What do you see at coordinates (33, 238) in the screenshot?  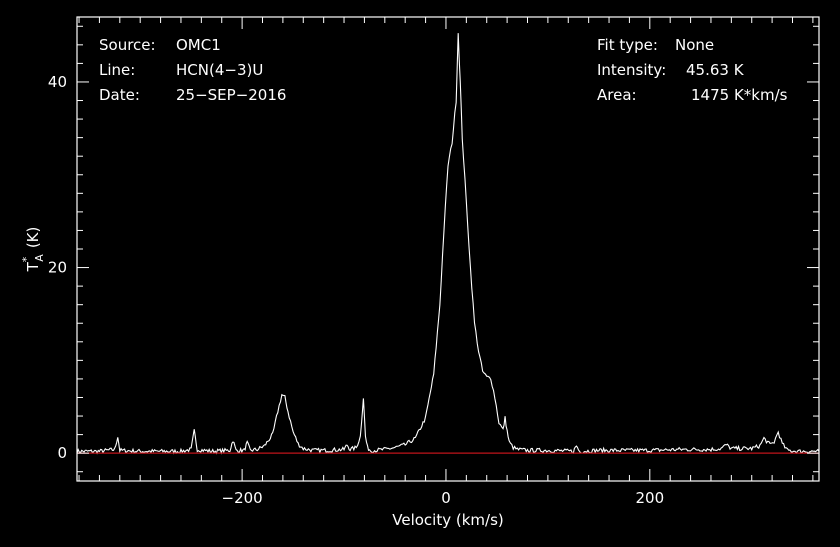 I see `y-axis-label-unit: (K)` at bounding box center [33, 238].